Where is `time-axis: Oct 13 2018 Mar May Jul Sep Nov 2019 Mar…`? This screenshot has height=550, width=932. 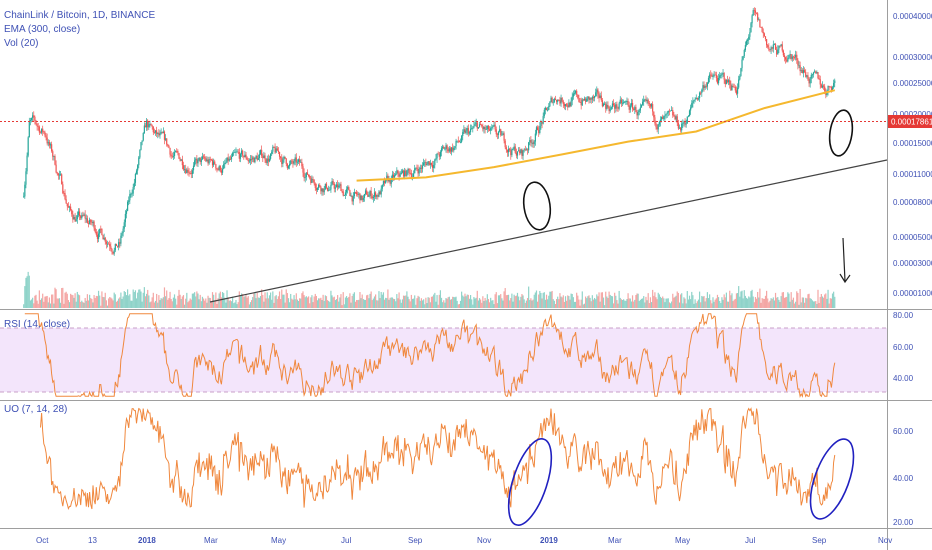 time-axis: Oct 13 2018 Mar May Jul Sep Nov 2019 Mar… is located at coordinates (464, 540).